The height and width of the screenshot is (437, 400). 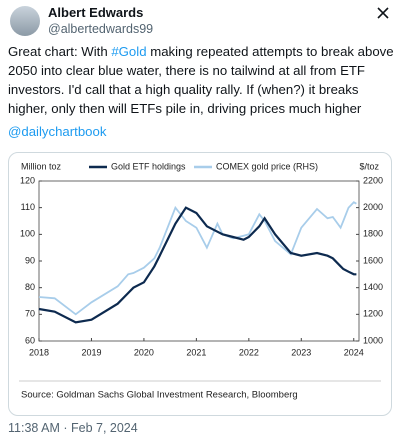 What do you see at coordinates (27, 234) in the screenshot?
I see `y-tick-label: 100` at bounding box center [27, 234].